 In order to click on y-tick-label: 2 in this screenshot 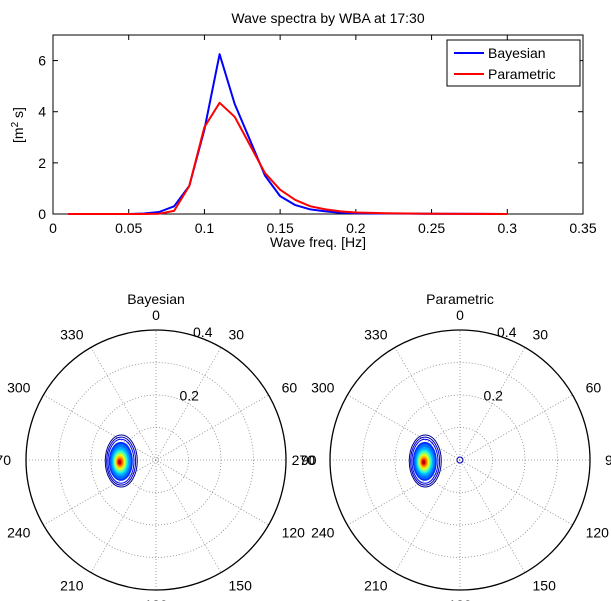, I will do `click(42, 163)`.